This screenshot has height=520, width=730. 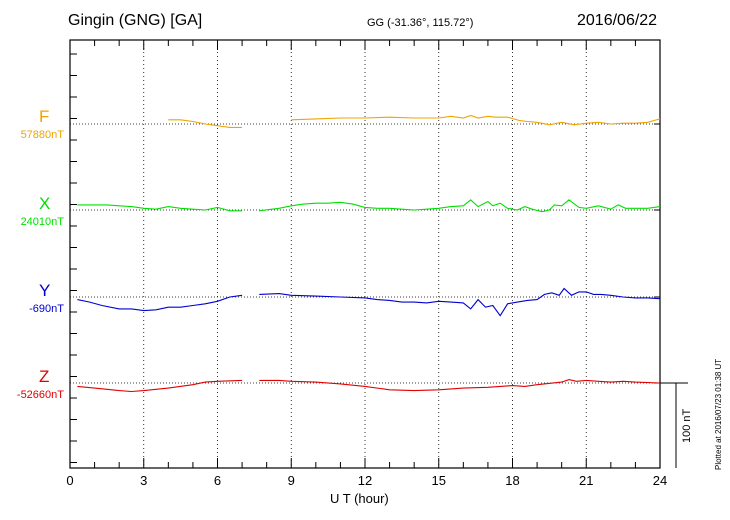 I want to click on series-baseline-value-x: 24010nT, so click(x=42, y=222).